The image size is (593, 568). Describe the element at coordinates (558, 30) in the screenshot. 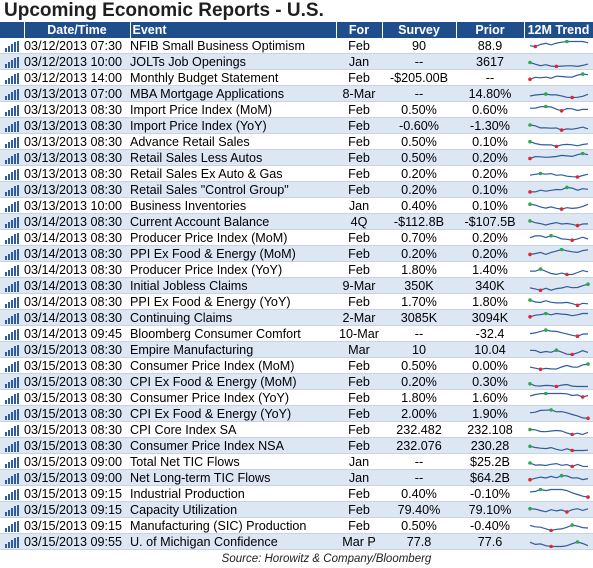

I see `header-trend: 12M Trend` at that location.